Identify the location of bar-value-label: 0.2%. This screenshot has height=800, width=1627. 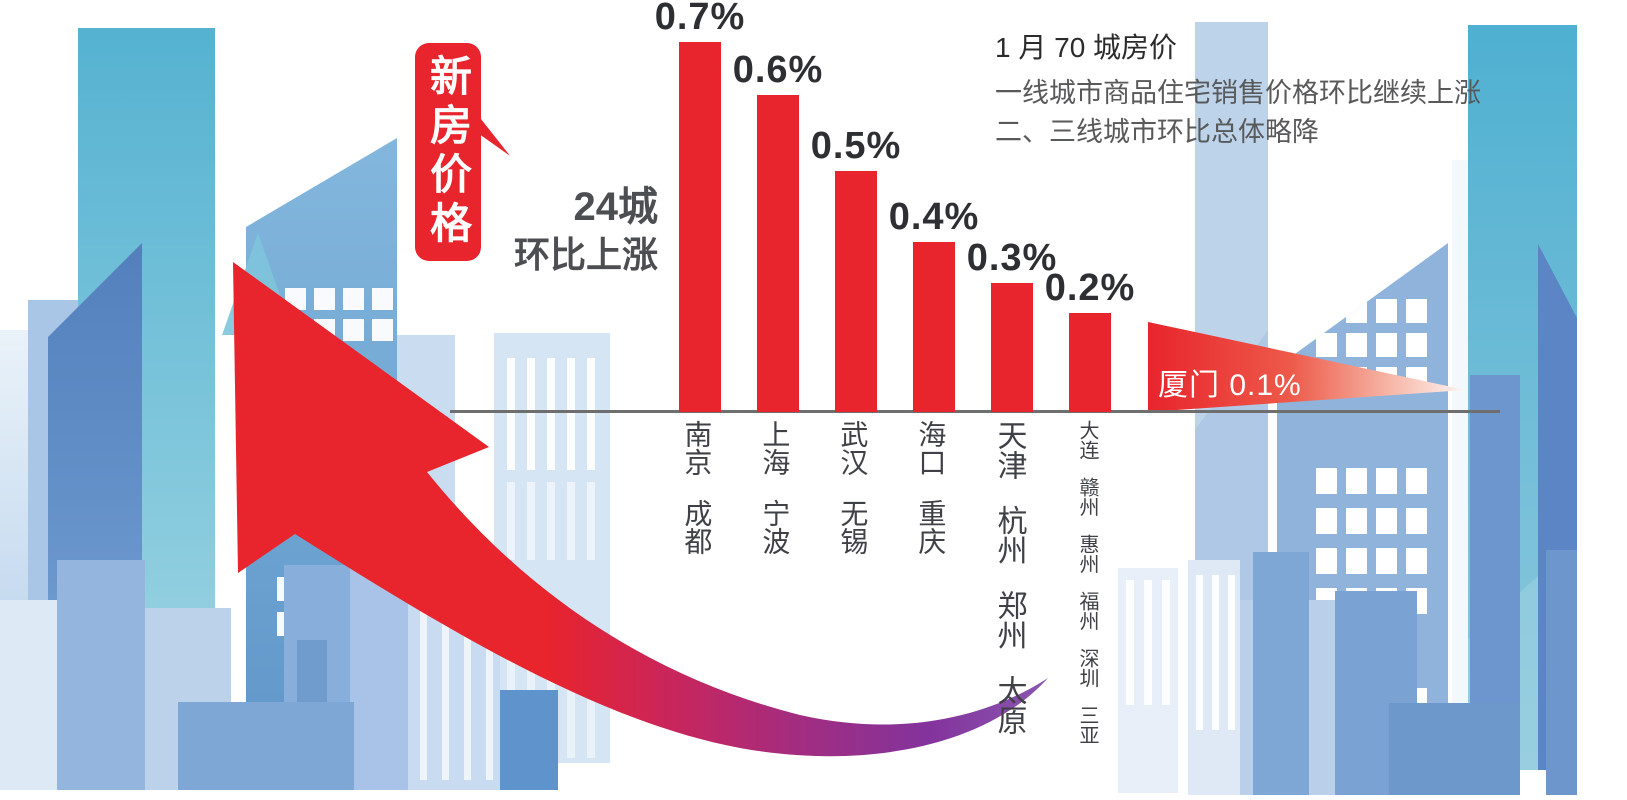
(1090, 288).